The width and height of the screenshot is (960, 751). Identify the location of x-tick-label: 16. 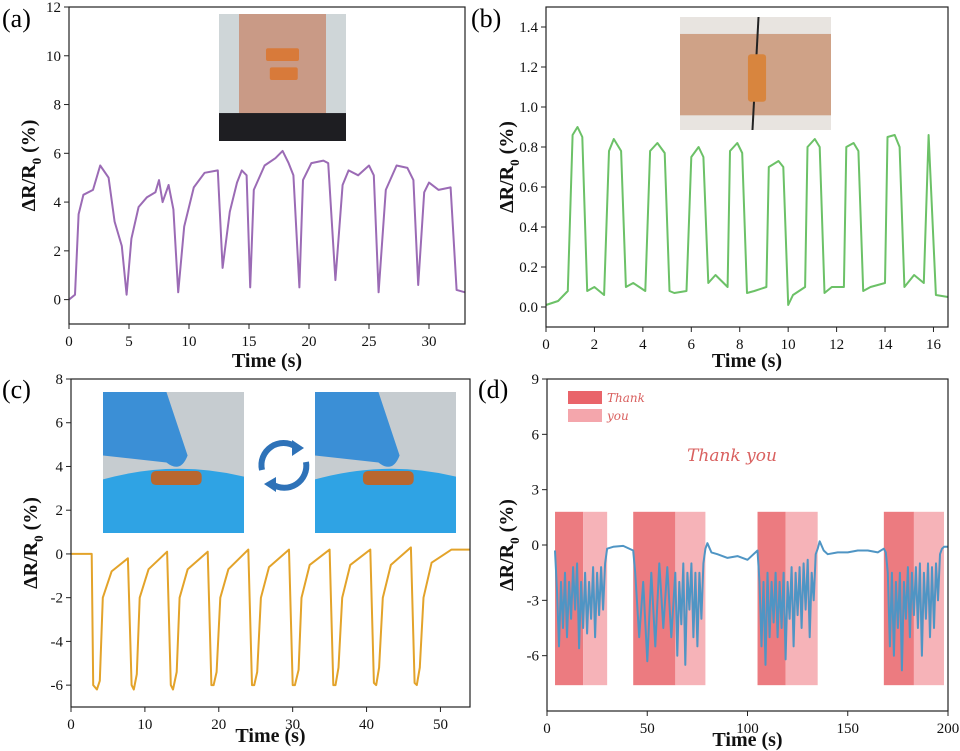
(934, 345).